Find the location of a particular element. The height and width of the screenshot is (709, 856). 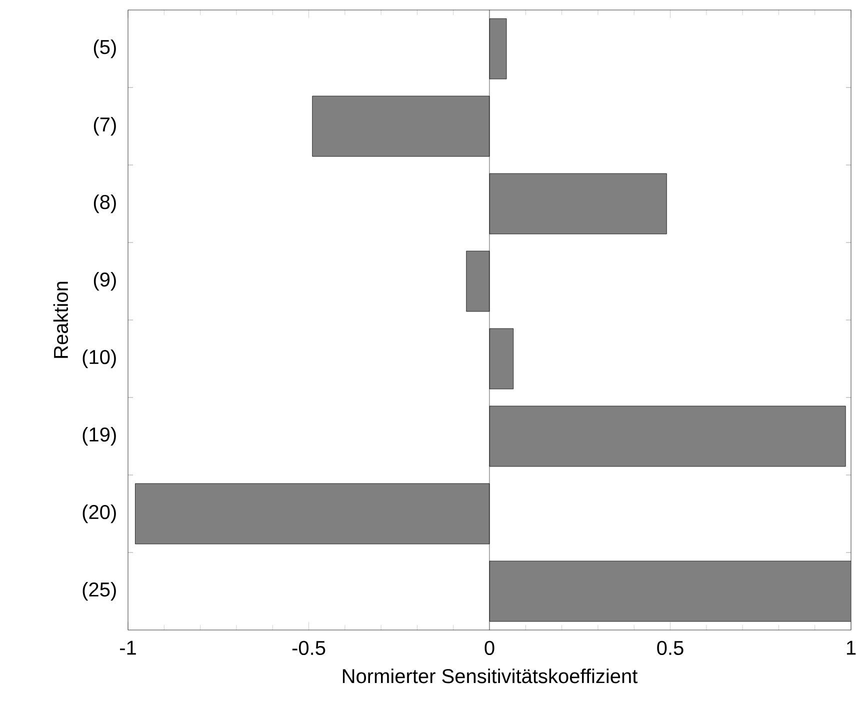

x-axis-title: Normierter Sensitivitätskoeffizient is located at coordinates (490, 676).